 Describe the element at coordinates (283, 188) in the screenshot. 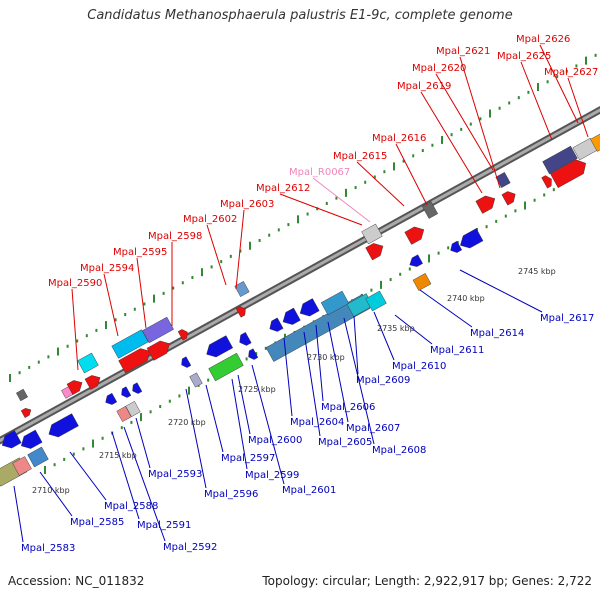

I see `gene-label-mpal-2612: Mpal_2612` at that location.